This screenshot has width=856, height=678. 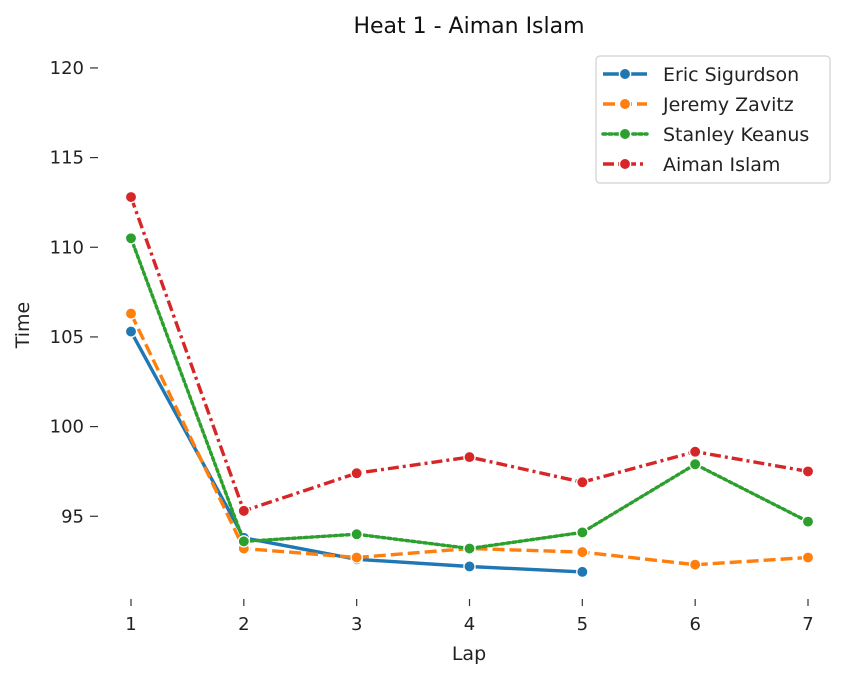 What do you see at coordinates (72, 516) in the screenshot?
I see `y-tick-label: 95` at bounding box center [72, 516].